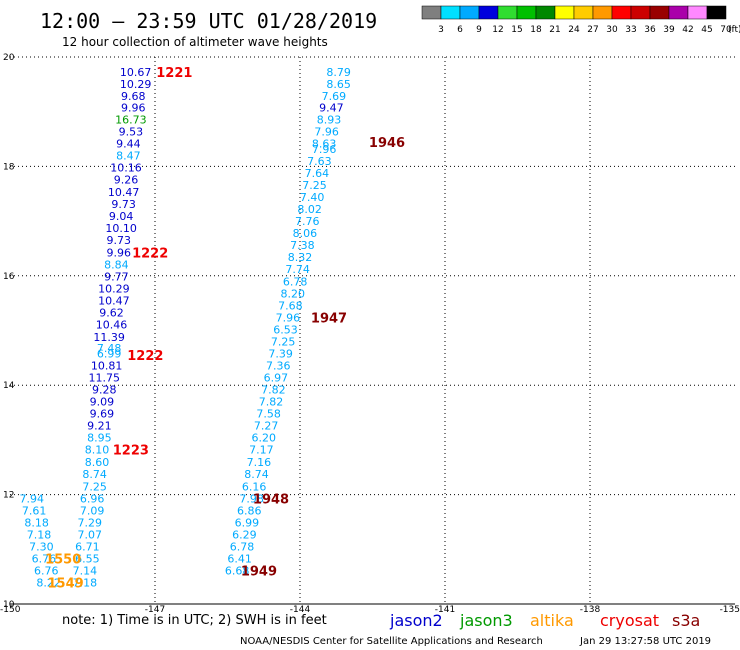 This screenshot has height=650, width=740. What do you see at coordinates (686, 620) in the screenshot?
I see `satellite-legend-s3a: s3a` at bounding box center [686, 620].